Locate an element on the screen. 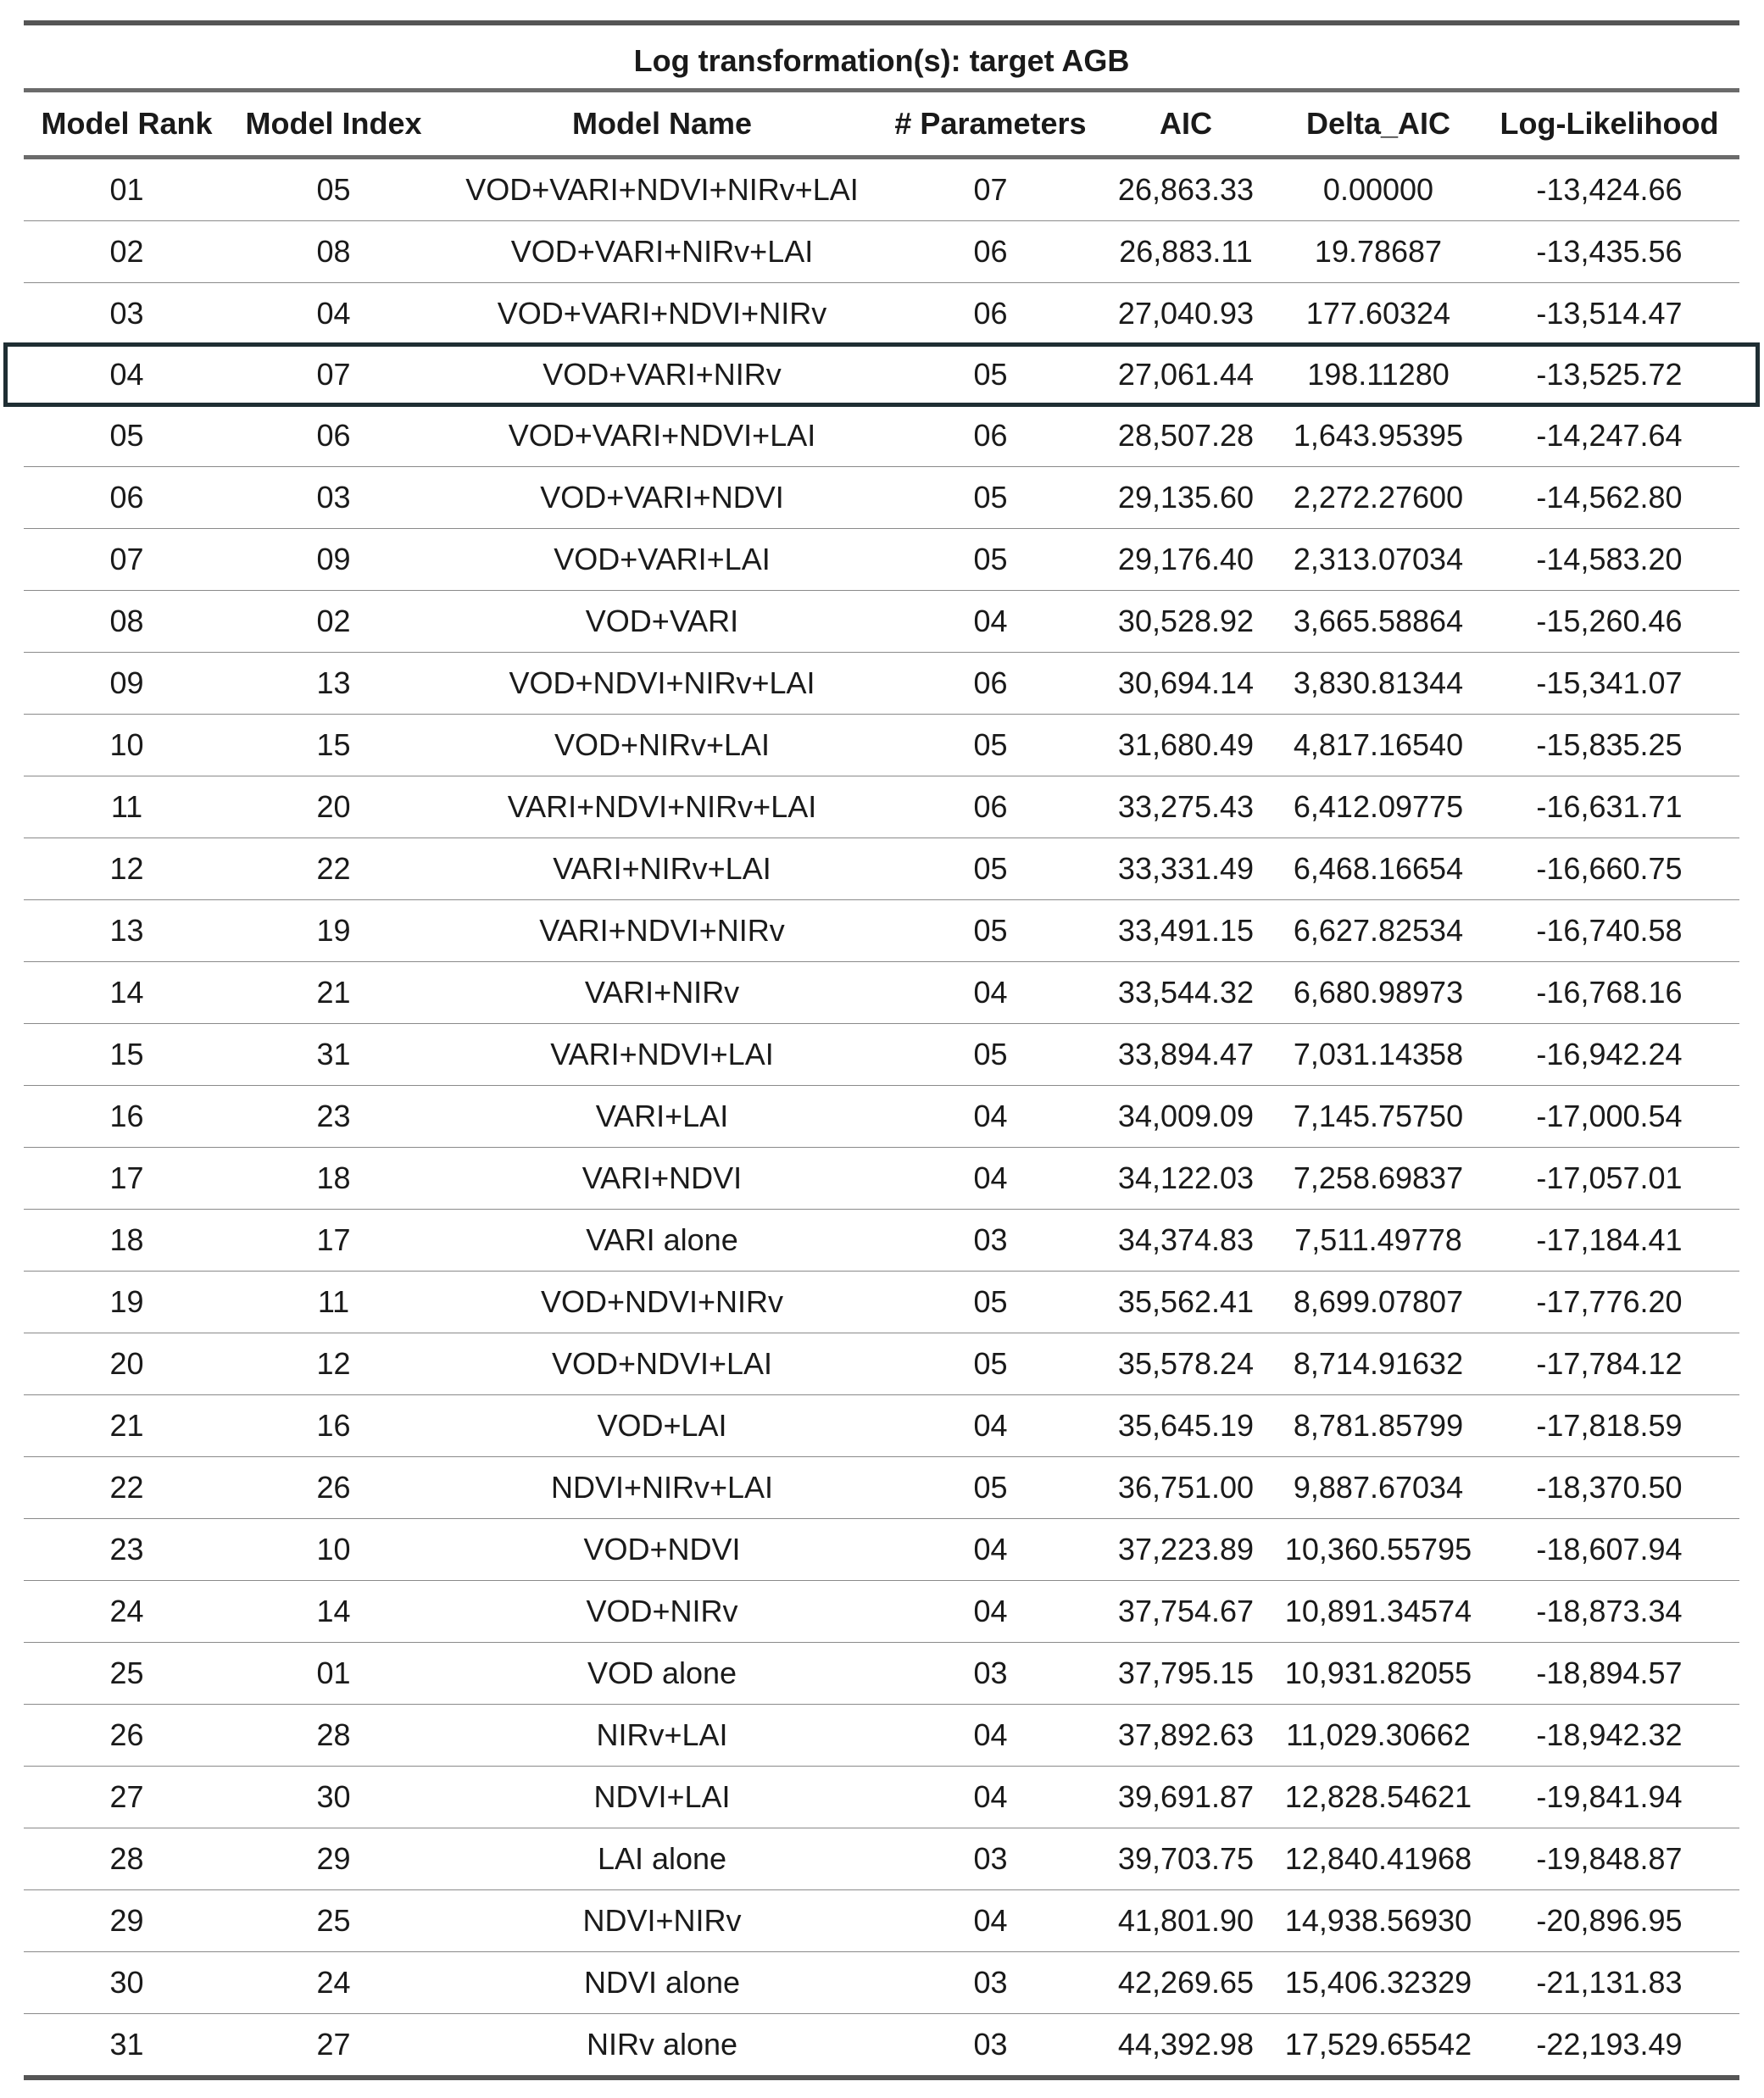 This screenshot has height=2098, width=1764. cell-aic: 33,894.47 is located at coordinates (1185, 1054).